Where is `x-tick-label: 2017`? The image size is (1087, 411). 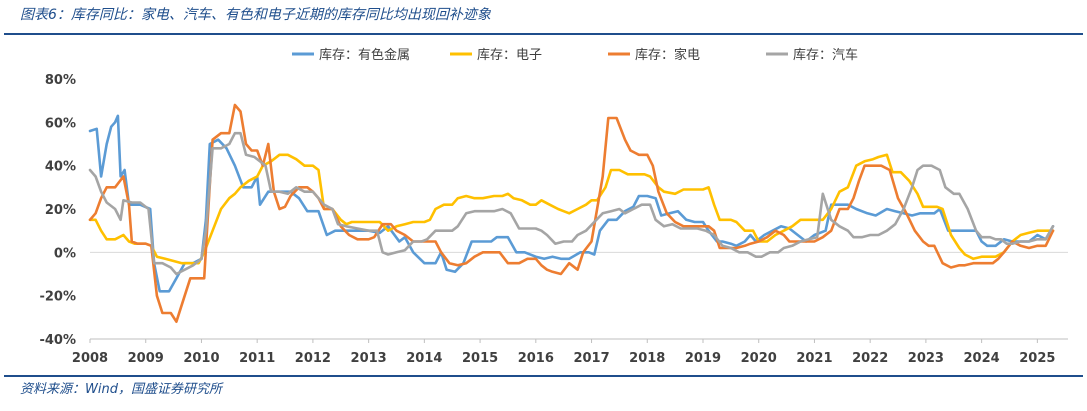 x-tick-label: 2017 is located at coordinates (591, 358).